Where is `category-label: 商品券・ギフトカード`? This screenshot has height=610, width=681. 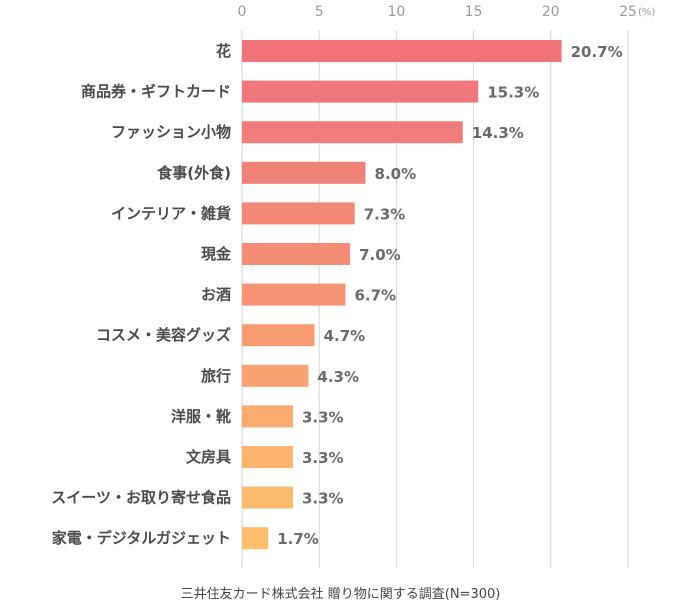 category-label: 商品券・ギフトカード is located at coordinates (156, 92).